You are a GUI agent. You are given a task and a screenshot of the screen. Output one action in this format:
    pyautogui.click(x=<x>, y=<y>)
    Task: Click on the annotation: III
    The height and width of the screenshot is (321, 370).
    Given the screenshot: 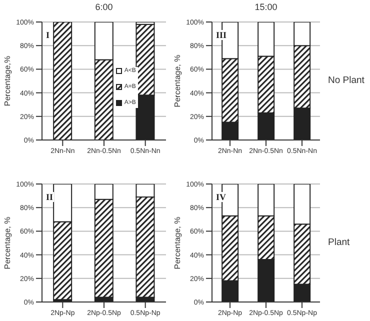 What is the action you would take?
    pyautogui.click(x=221, y=35)
    